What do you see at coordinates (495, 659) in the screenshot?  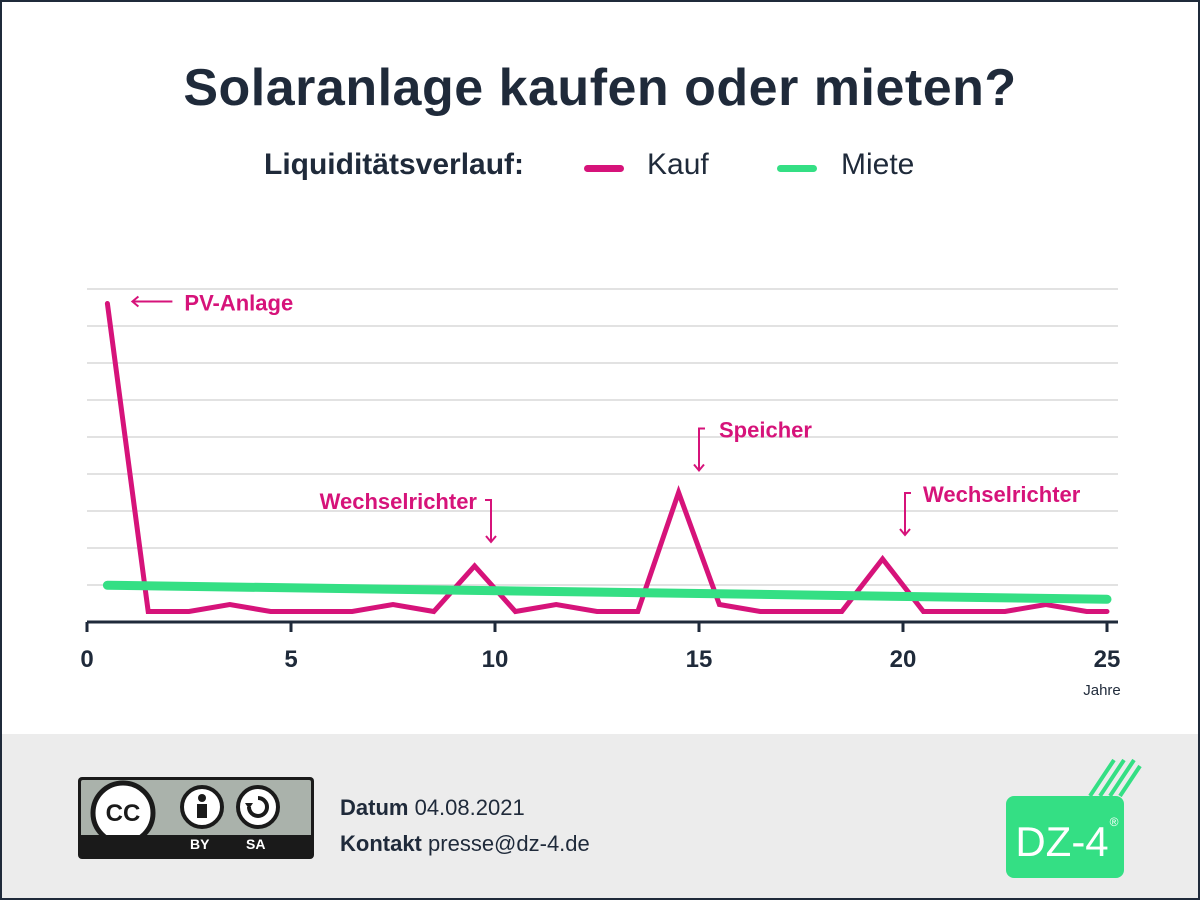 I see `x-tick-label: 10` at bounding box center [495, 659].